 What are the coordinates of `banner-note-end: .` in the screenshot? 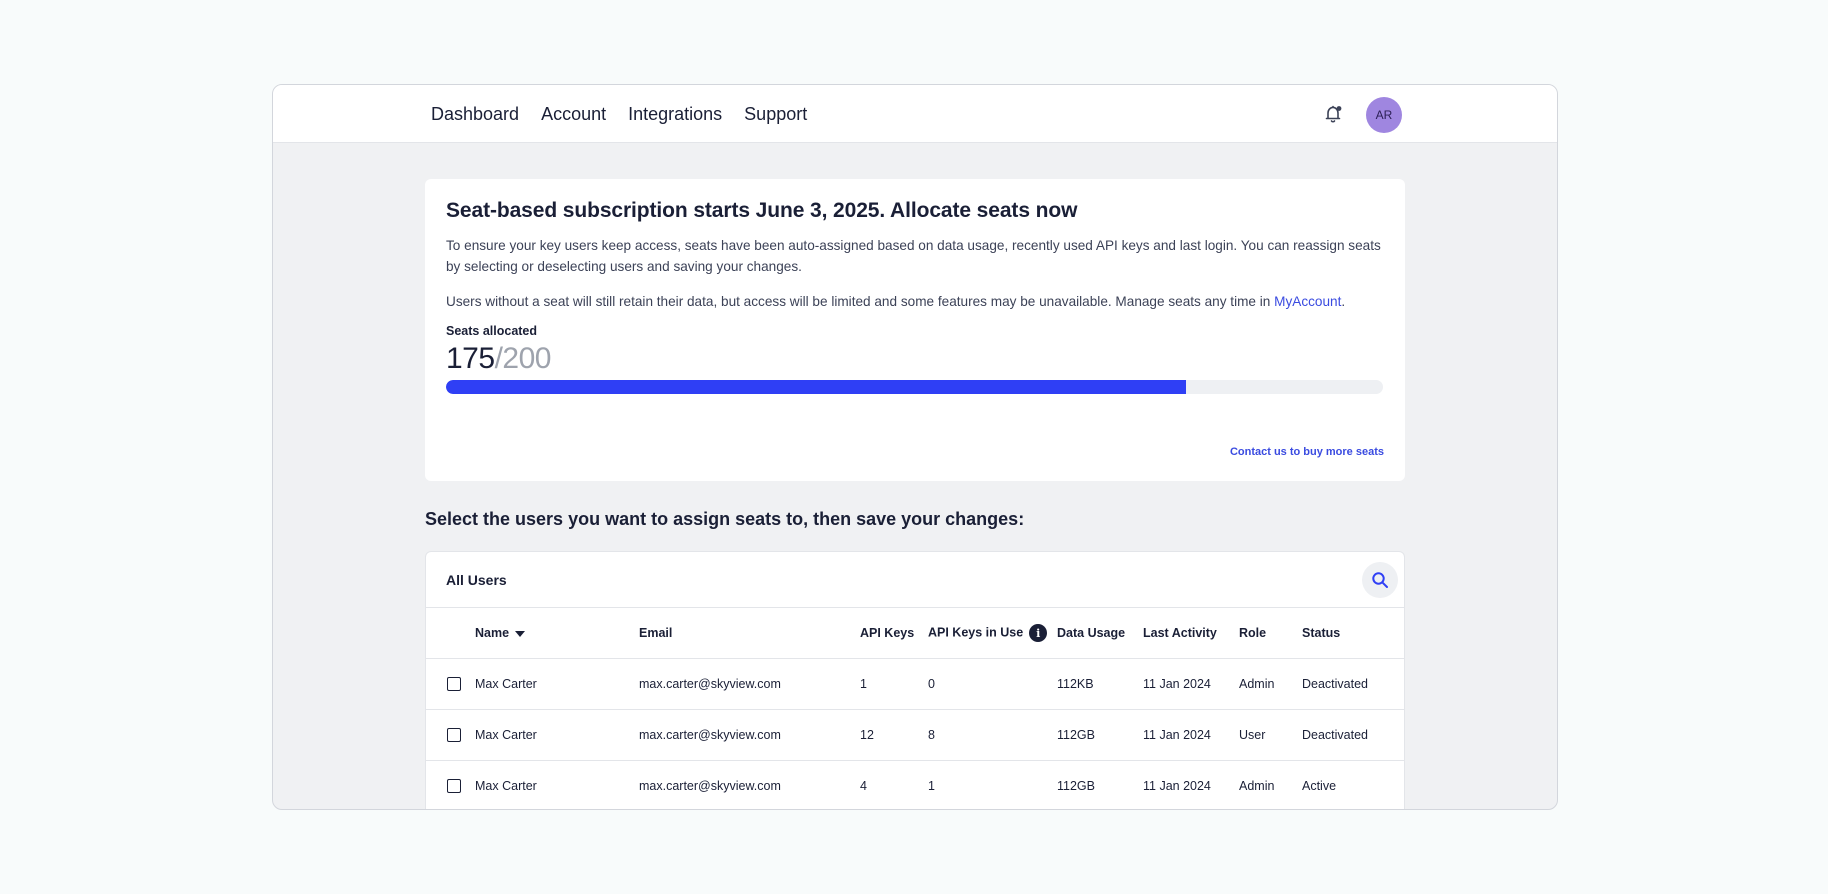 It's located at (1343, 301).